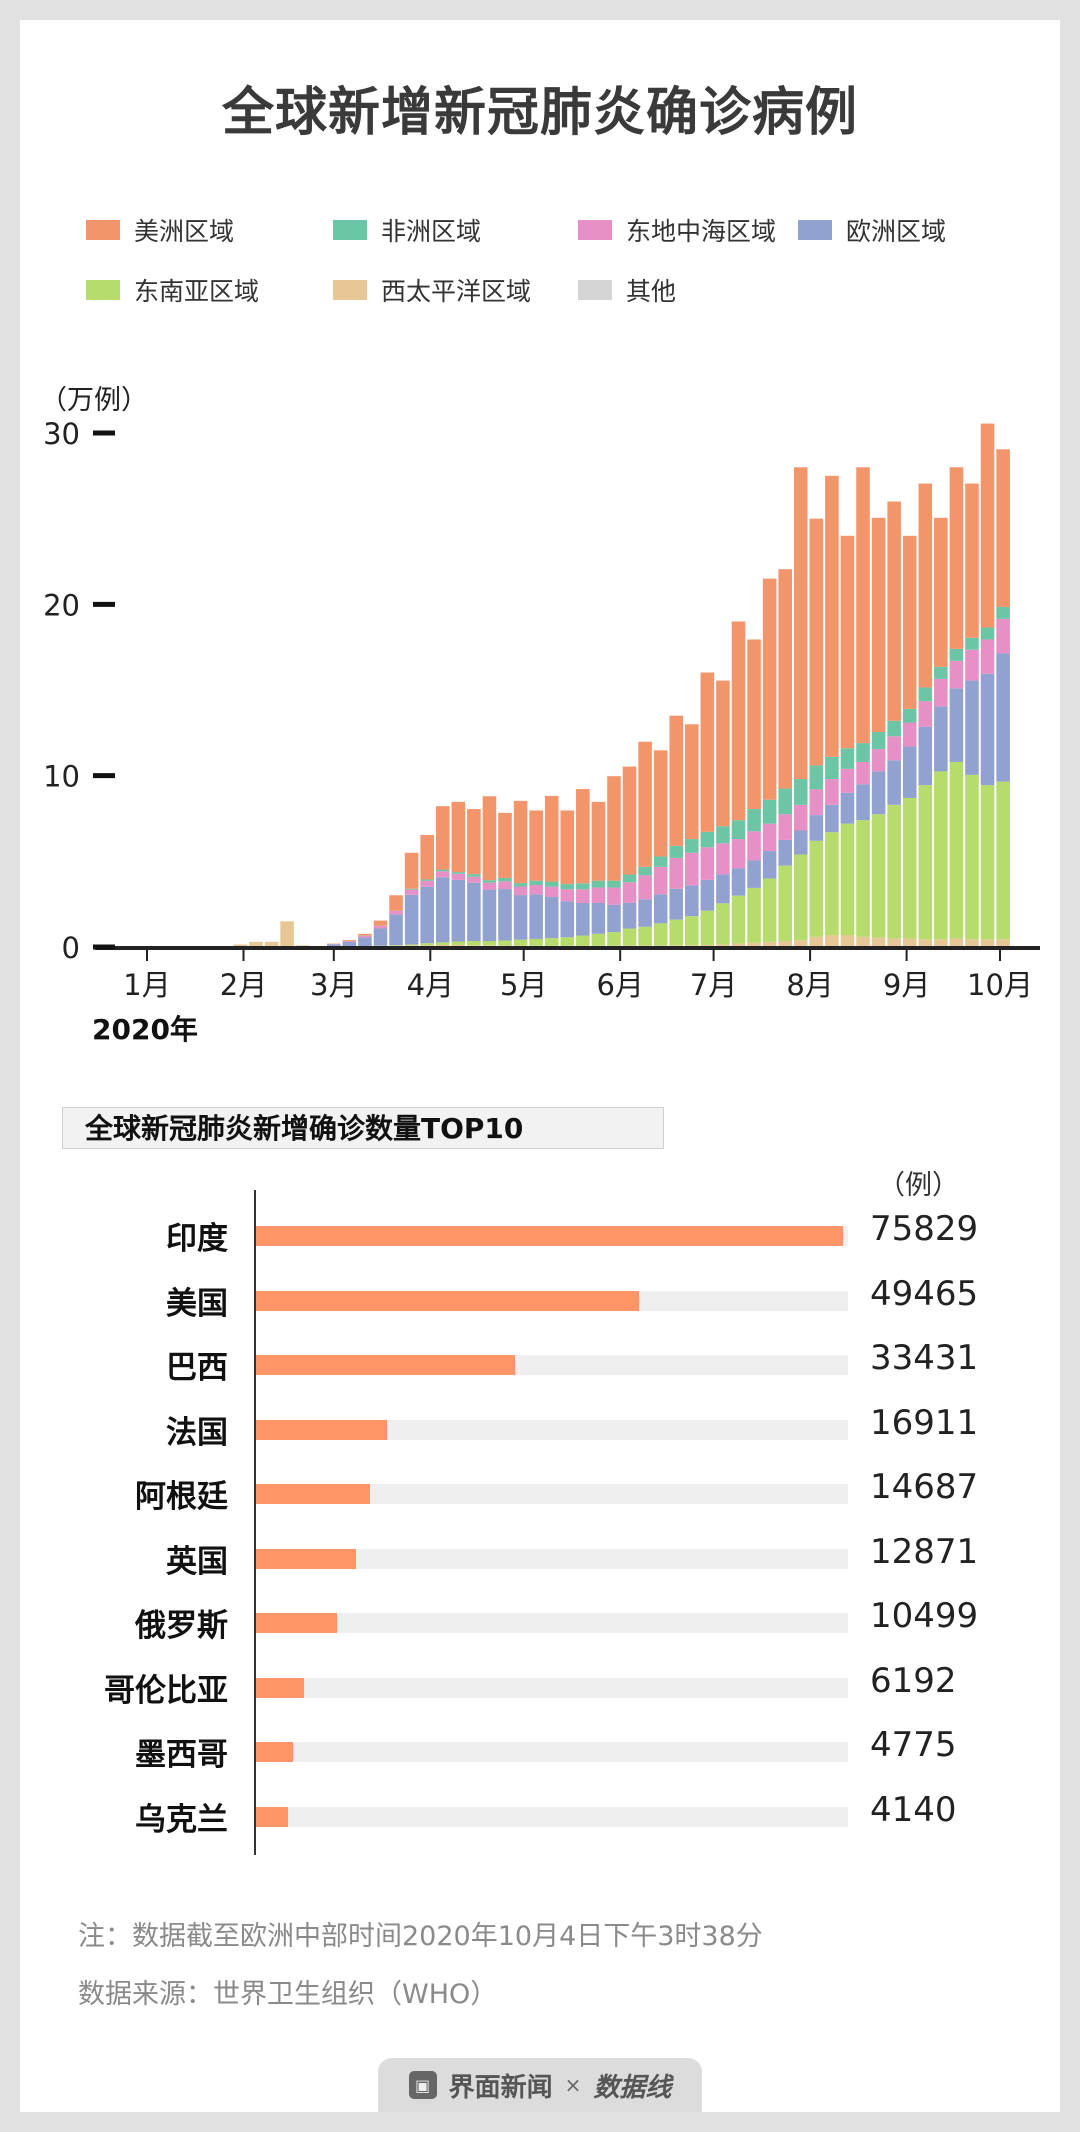 This screenshot has height=2132, width=1080. What do you see at coordinates (184, 231) in the screenshot?
I see `legend-label: 美洲区域` at bounding box center [184, 231].